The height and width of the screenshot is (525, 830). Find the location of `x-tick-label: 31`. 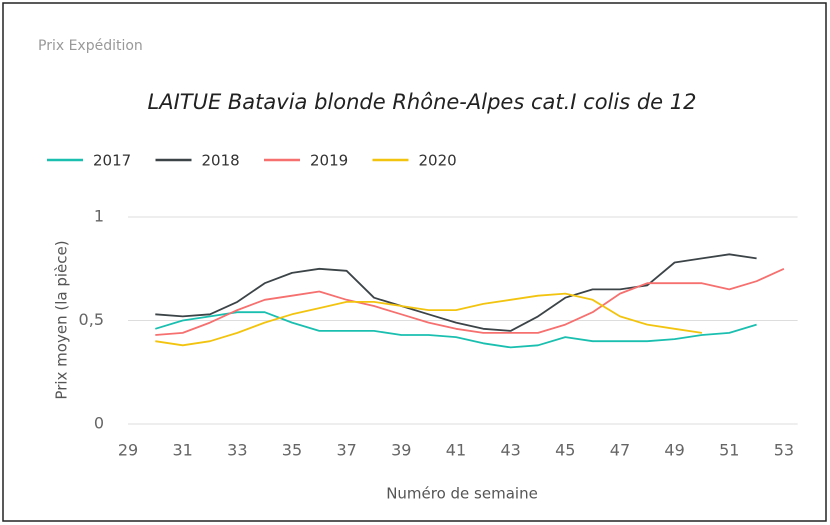

x-tick-label: 31 is located at coordinates (182, 450).